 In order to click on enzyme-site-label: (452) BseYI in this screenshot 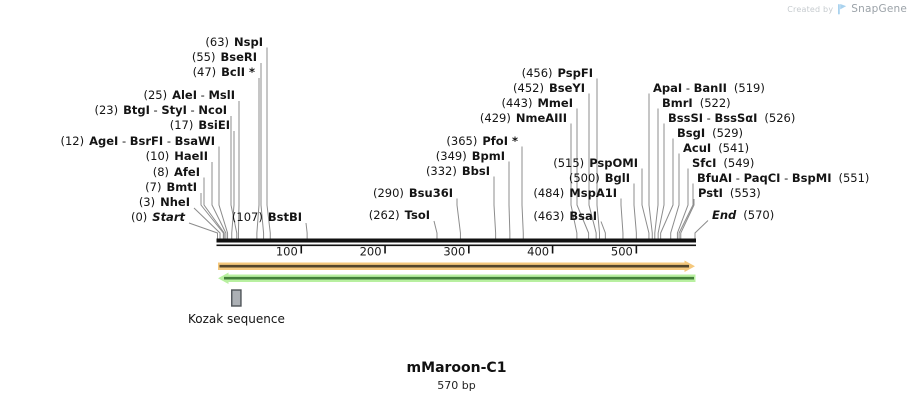, I will do `click(549, 88)`.